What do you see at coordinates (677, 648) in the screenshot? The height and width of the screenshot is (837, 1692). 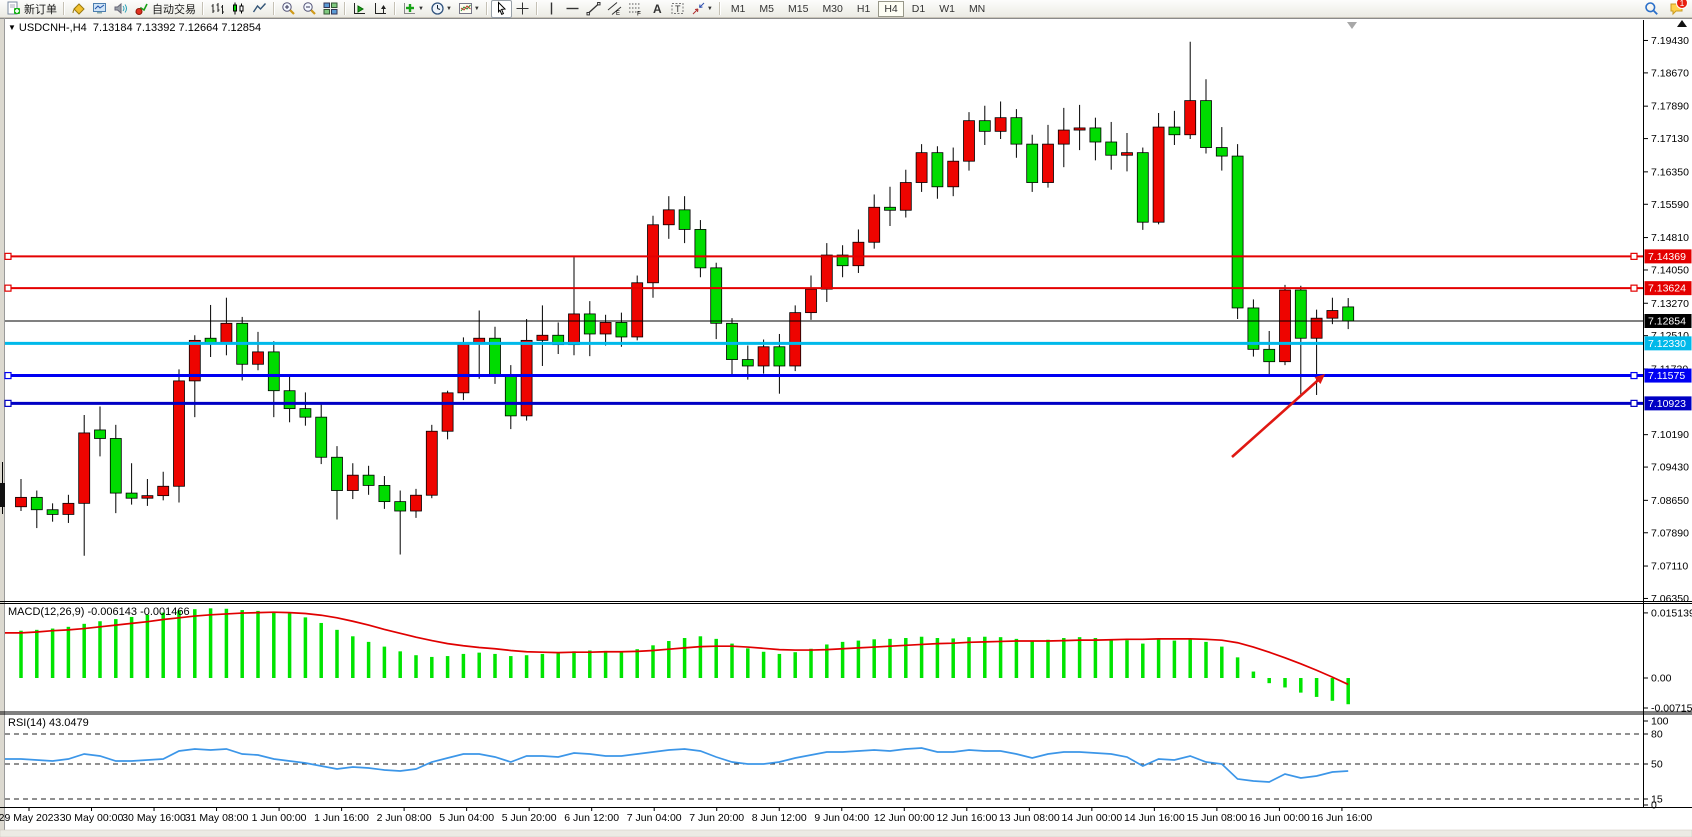 I see `macd-signal-line` at bounding box center [677, 648].